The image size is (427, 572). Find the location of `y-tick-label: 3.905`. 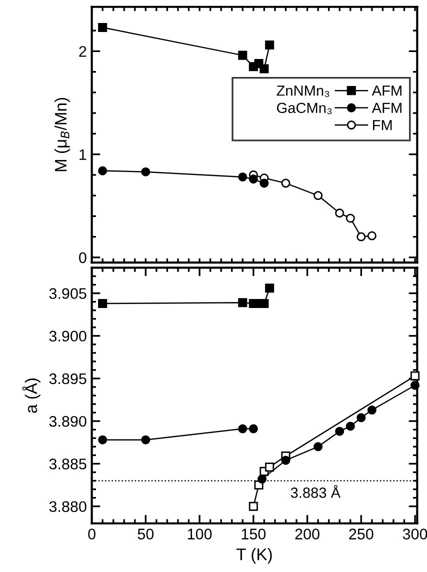

y-tick-label: 3.905 is located at coordinates (67, 293).